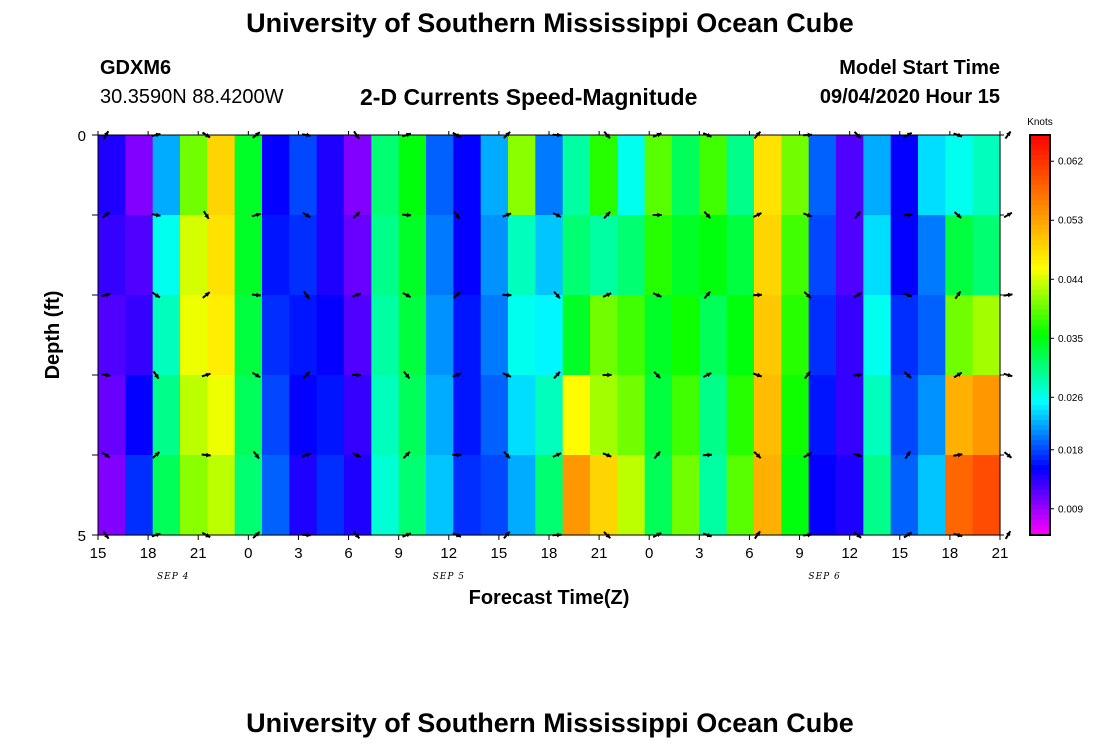  Describe the element at coordinates (173, 577) in the screenshot. I see `day-label: SEP 4` at that location.